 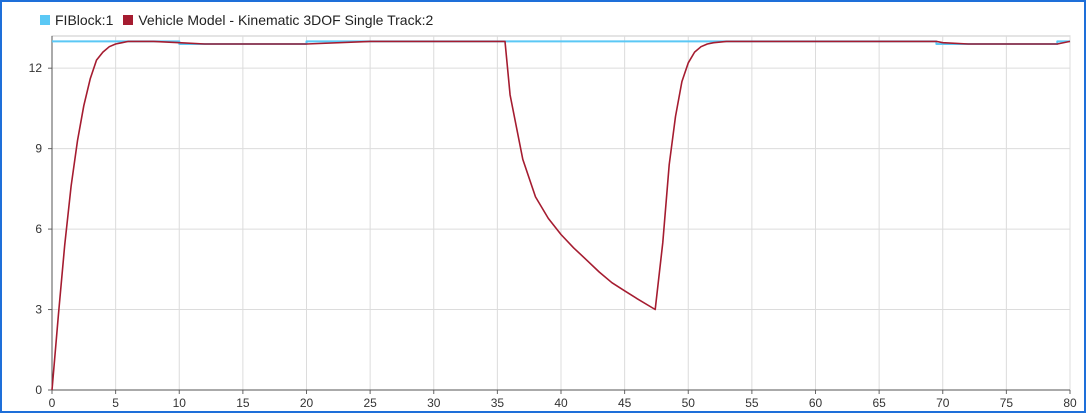 I want to click on x-tick-label: 10, so click(x=180, y=403).